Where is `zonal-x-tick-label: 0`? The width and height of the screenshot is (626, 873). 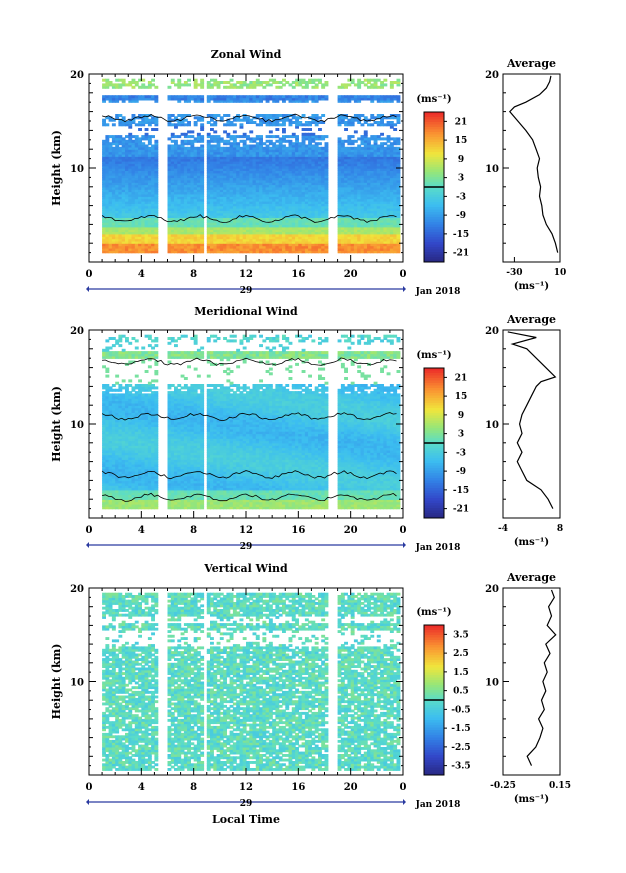 zonal-x-tick-label: 0 is located at coordinates (89, 274).